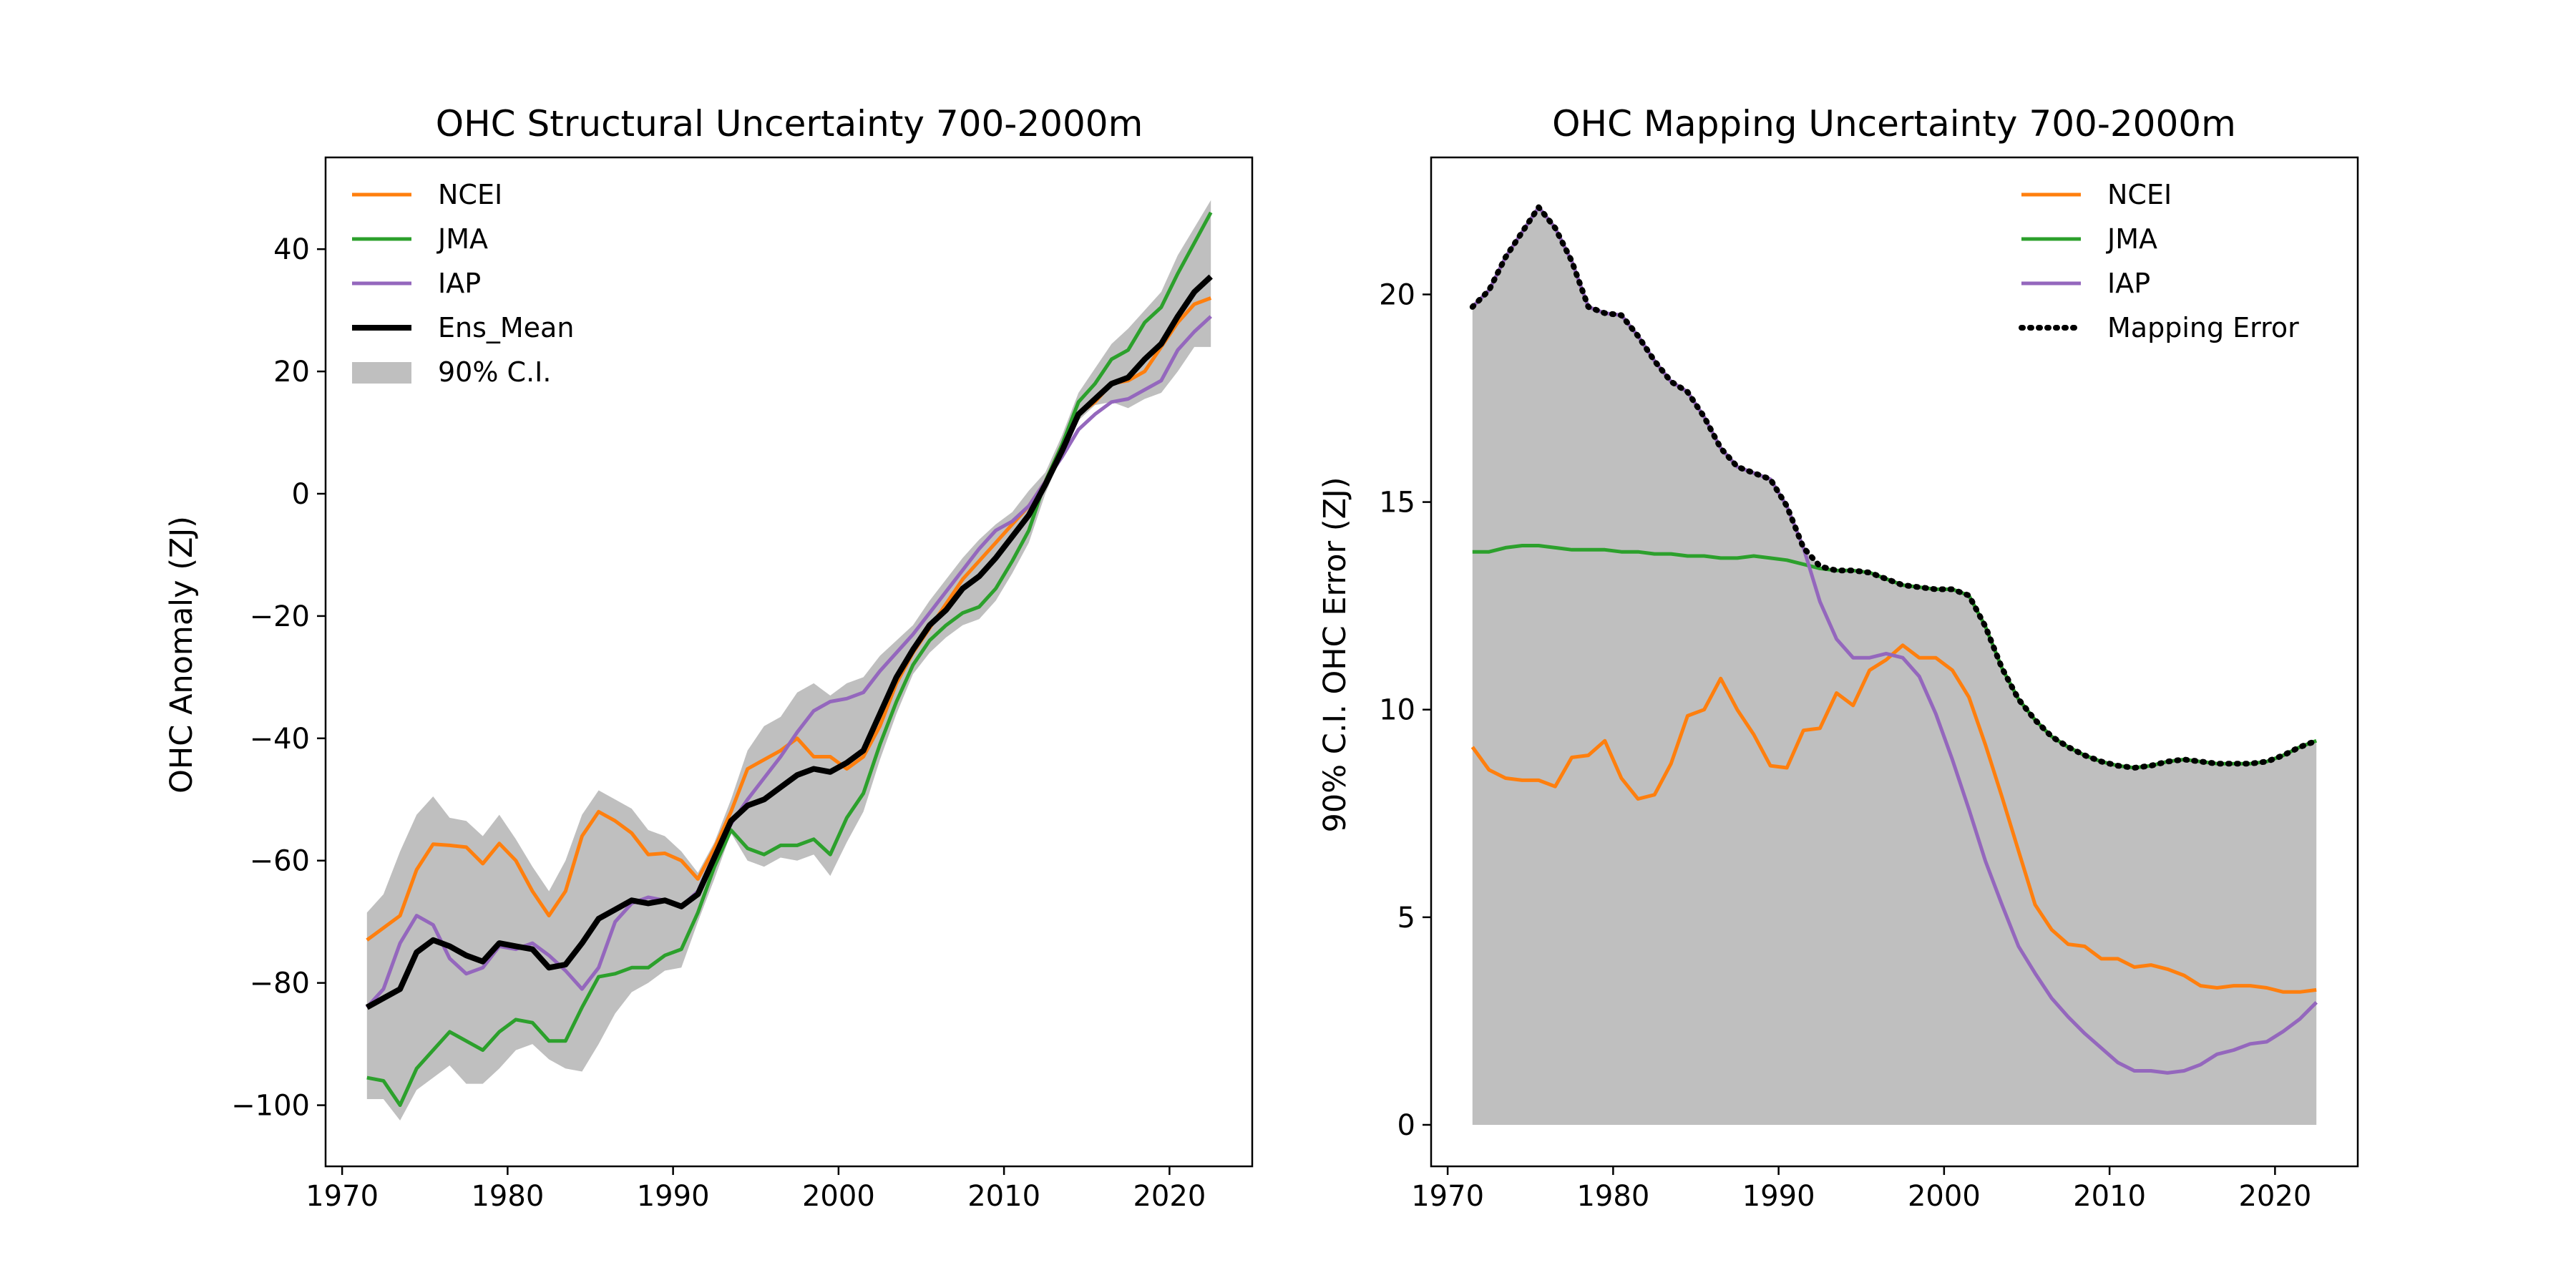  What do you see at coordinates (1397, 503) in the screenshot?
I see `y-tick-label: 15` at bounding box center [1397, 503].